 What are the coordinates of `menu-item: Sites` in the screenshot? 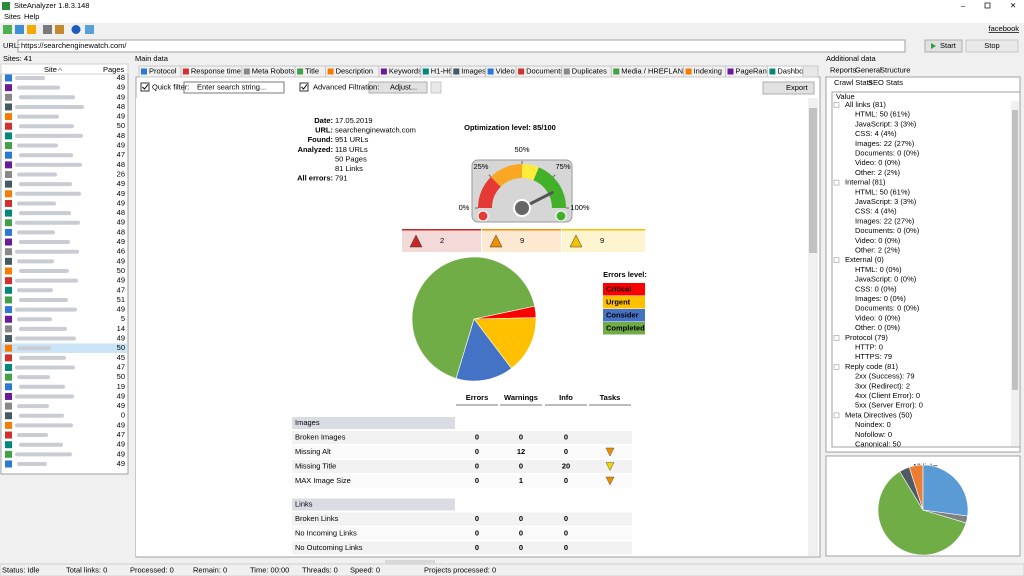 It's located at (12, 16).